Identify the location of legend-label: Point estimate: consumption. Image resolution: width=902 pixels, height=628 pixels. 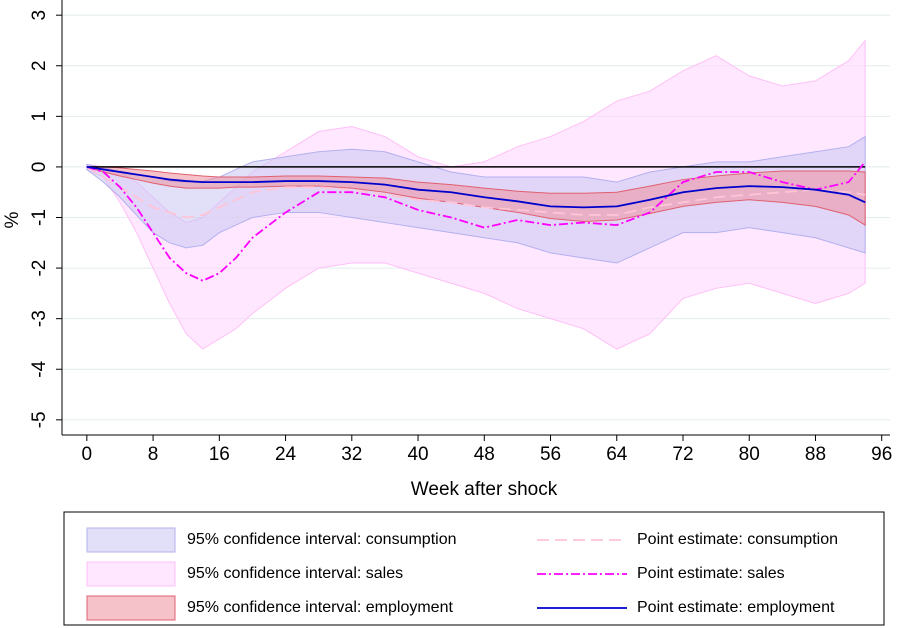
(737, 539).